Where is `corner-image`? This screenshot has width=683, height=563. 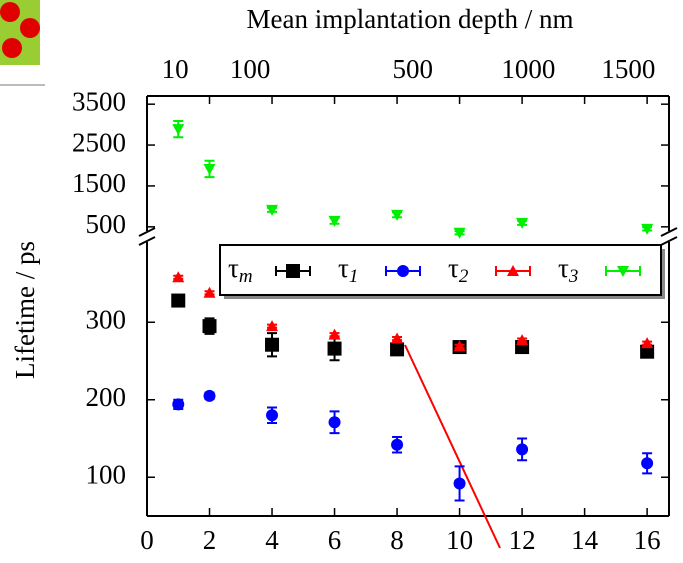
corner-image is located at coordinates (22, 43).